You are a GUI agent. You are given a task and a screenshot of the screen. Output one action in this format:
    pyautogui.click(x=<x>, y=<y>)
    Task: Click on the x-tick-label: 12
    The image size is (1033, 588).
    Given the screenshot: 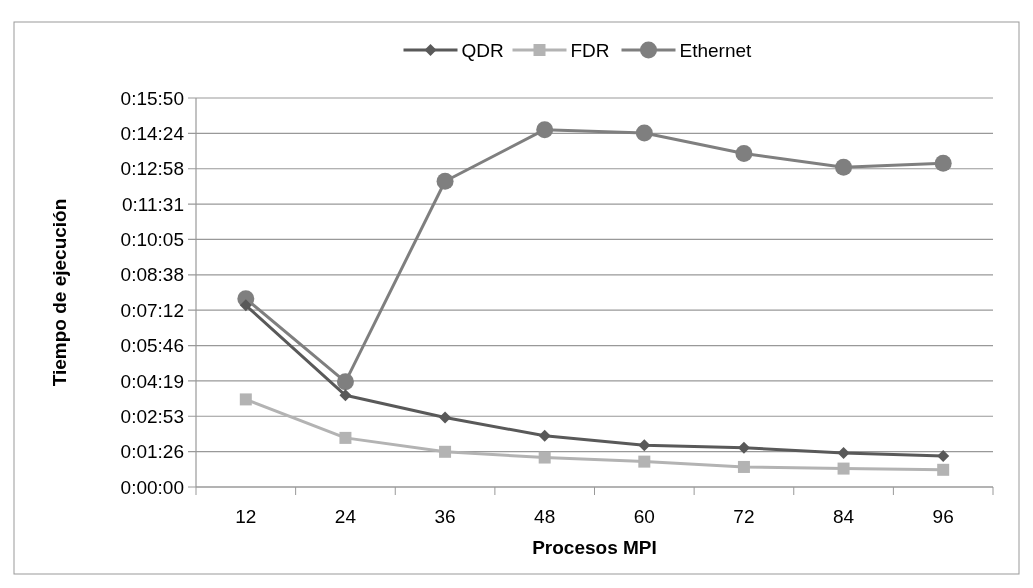 What is the action you would take?
    pyautogui.click(x=246, y=516)
    